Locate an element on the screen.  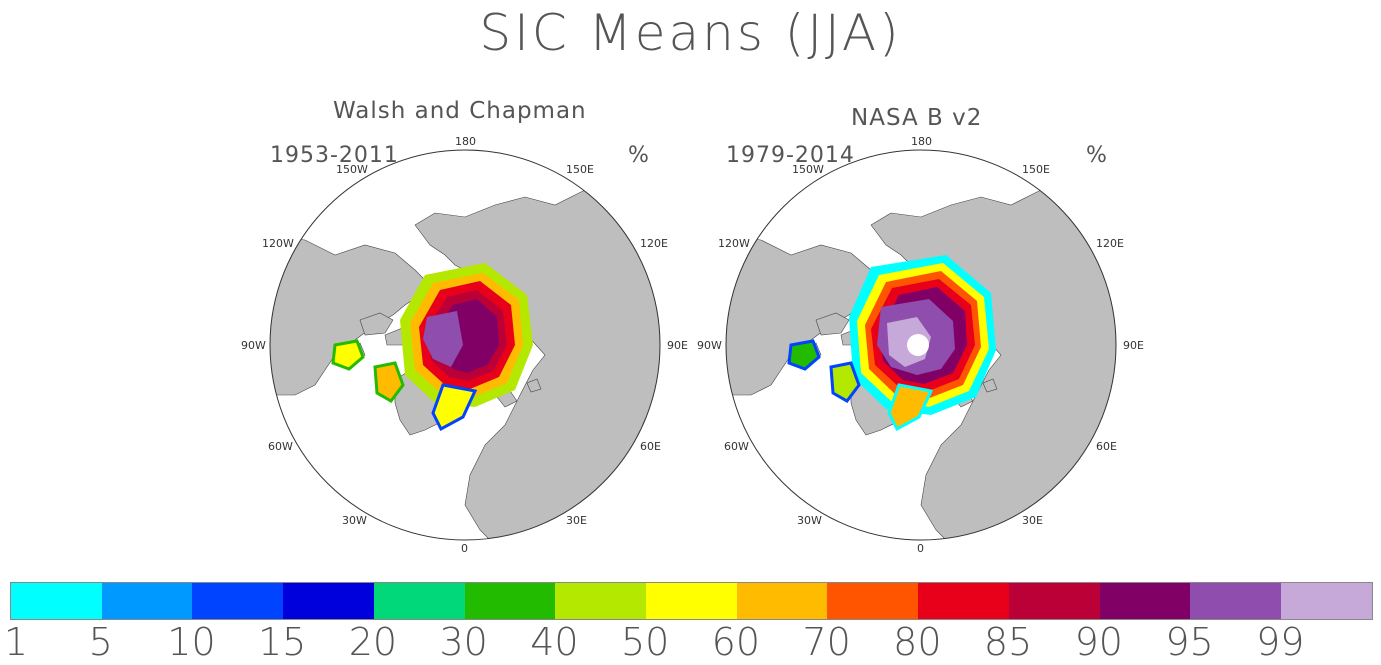
lon-label-right-9: 90W is located at coordinates (709, 345).